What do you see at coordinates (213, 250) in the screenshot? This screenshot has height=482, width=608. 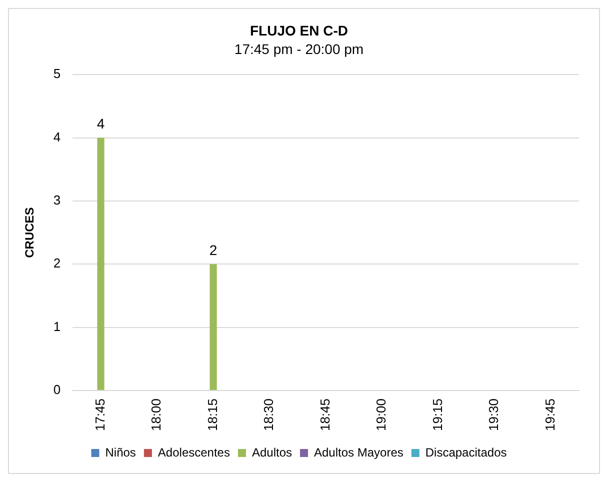 I see `data-label: 2` at bounding box center [213, 250].